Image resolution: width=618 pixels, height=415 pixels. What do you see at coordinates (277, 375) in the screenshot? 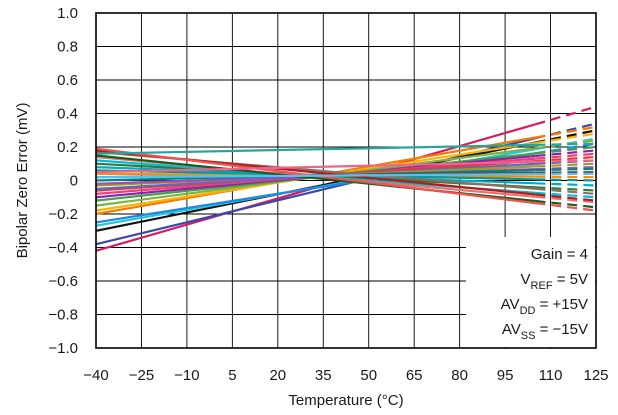
I see `x-tick-label: 20` at bounding box center [277, 375].